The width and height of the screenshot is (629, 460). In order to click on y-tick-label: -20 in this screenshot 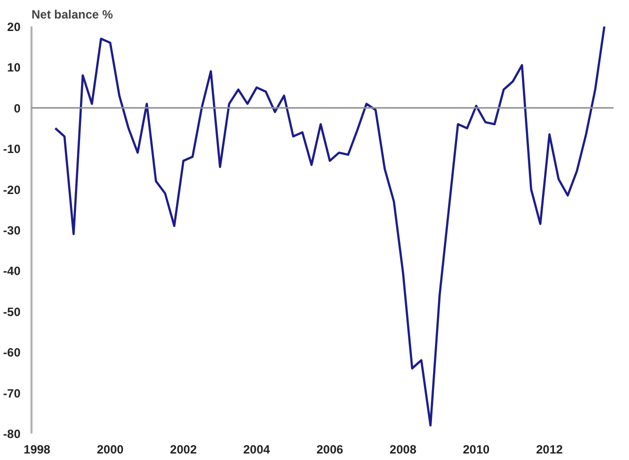, I will do `click(12, 189)`.